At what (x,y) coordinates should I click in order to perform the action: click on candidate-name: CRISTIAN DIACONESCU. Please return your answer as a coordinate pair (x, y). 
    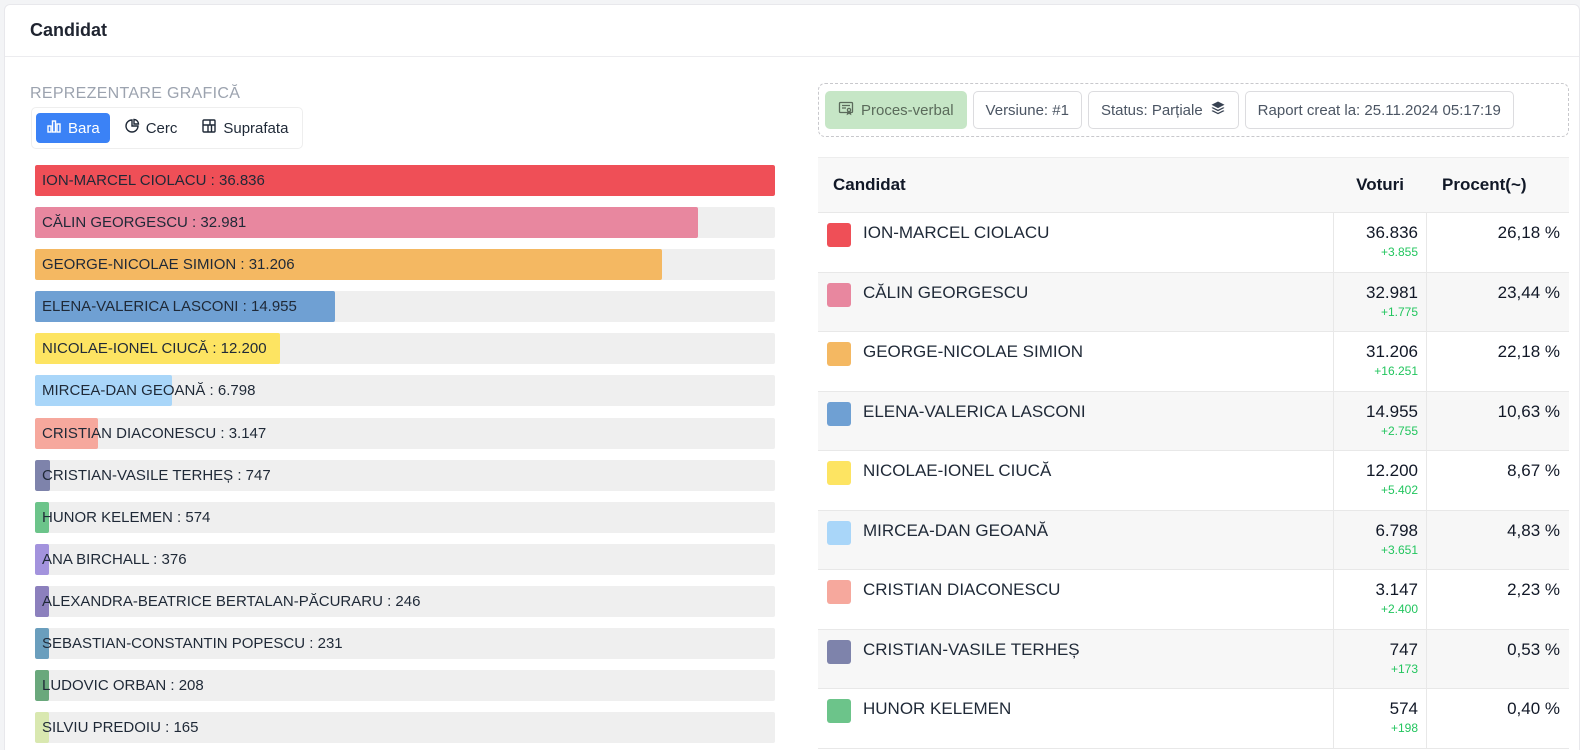
    Looking at the image, I should click on (962, 589).